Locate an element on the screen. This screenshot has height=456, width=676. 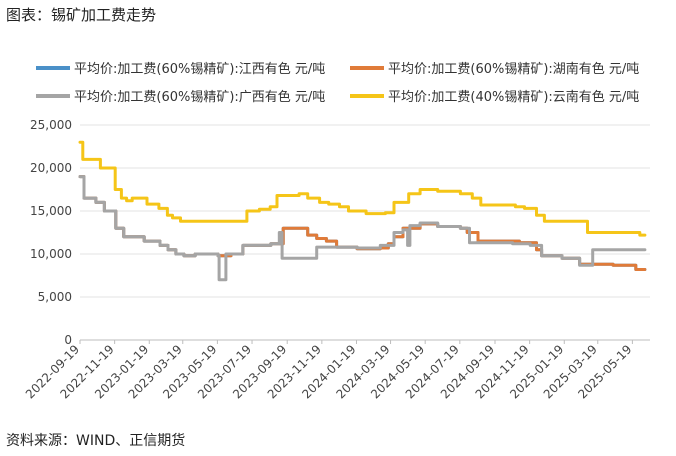
legend-swatch-hunan is located at coordinates (367, 67).